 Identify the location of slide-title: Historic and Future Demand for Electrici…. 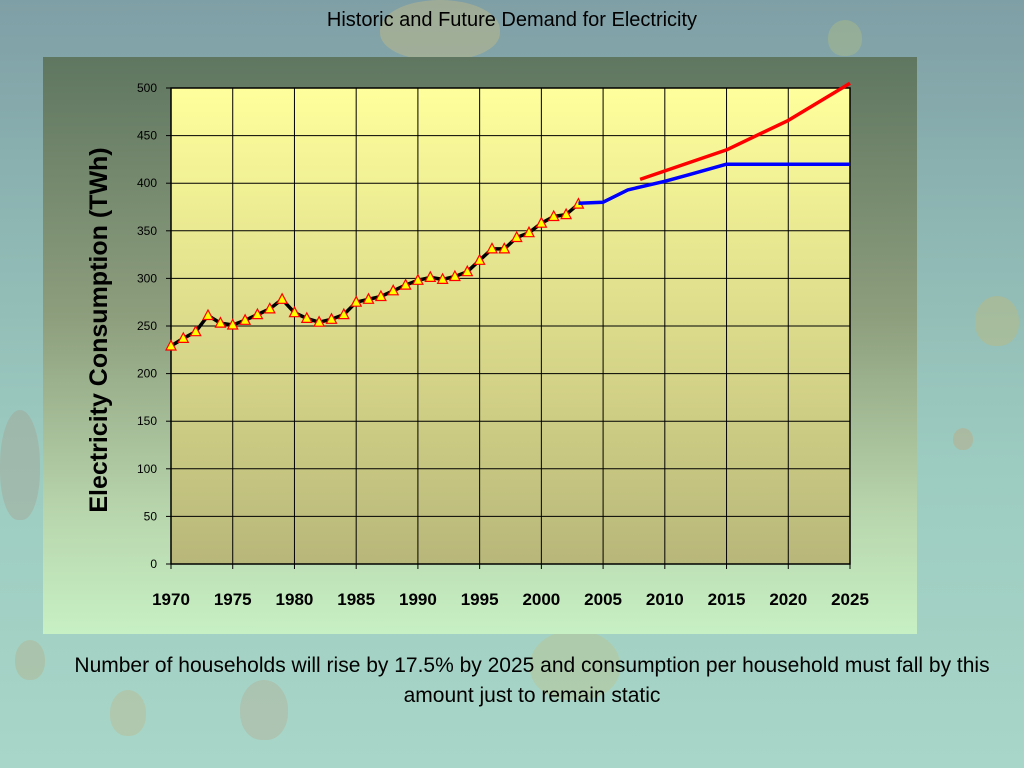
(512, 20).